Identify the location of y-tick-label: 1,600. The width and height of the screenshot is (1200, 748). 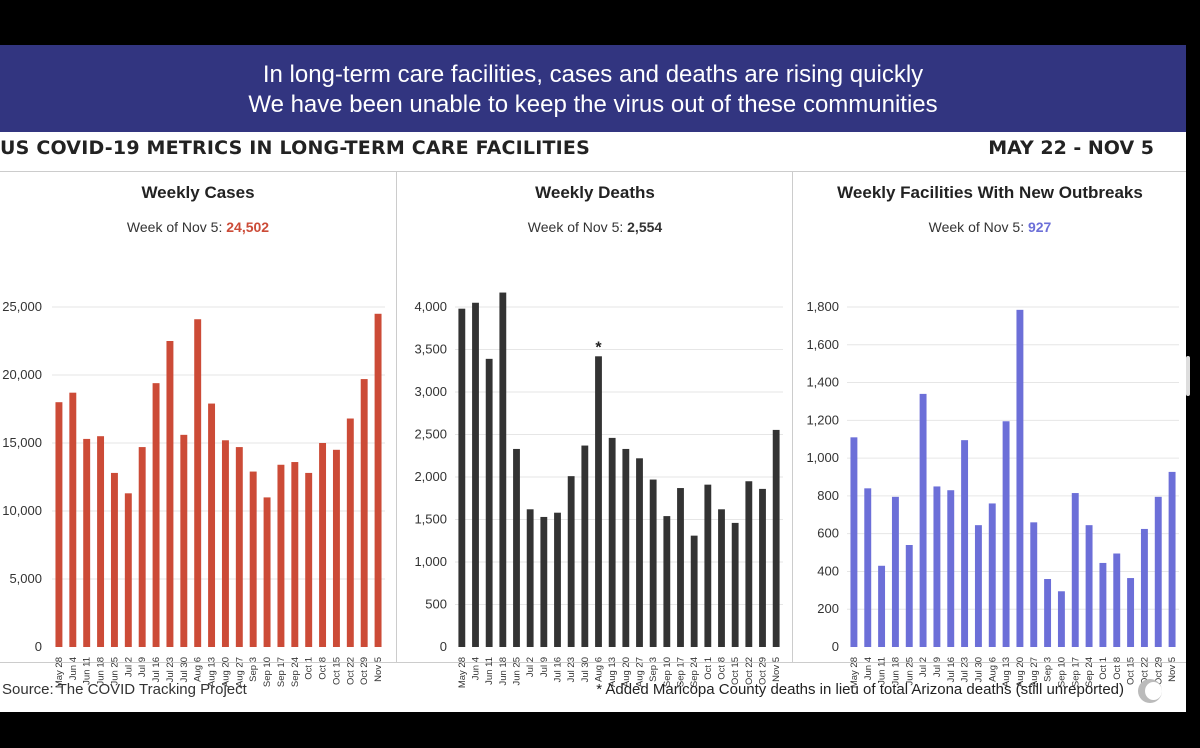
(822, 344).